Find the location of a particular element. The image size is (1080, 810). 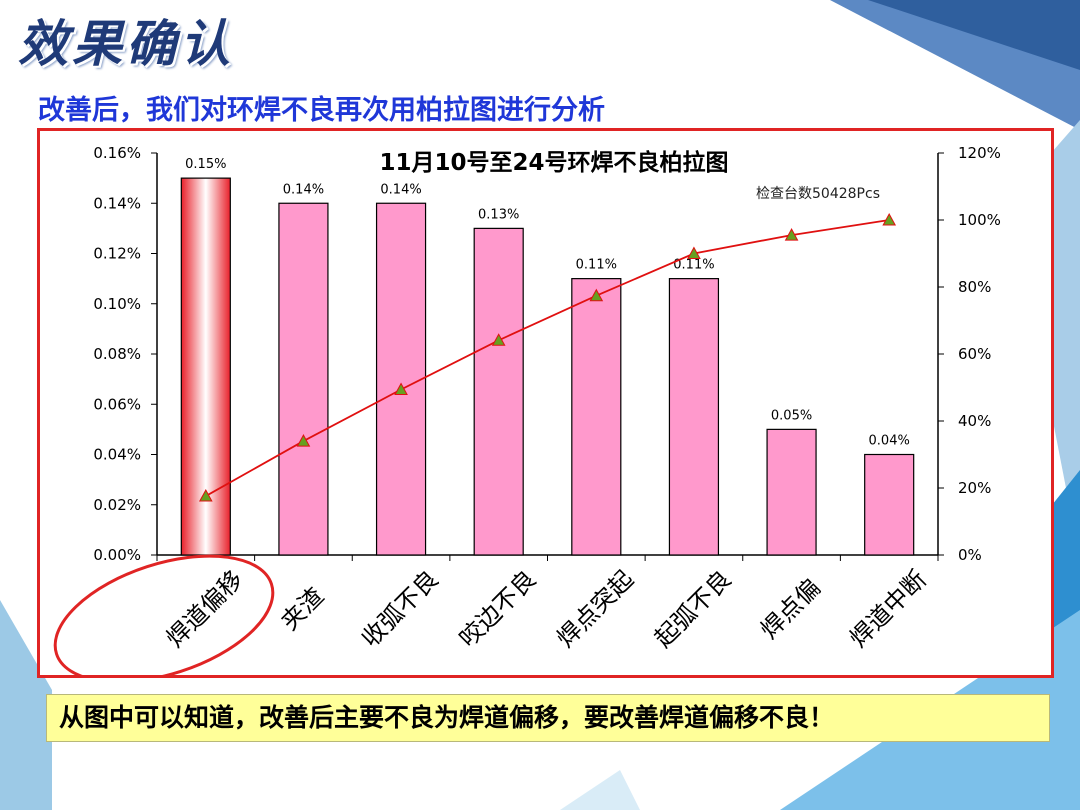

right-tick-label: 80% is located at coordinates (974, 287).